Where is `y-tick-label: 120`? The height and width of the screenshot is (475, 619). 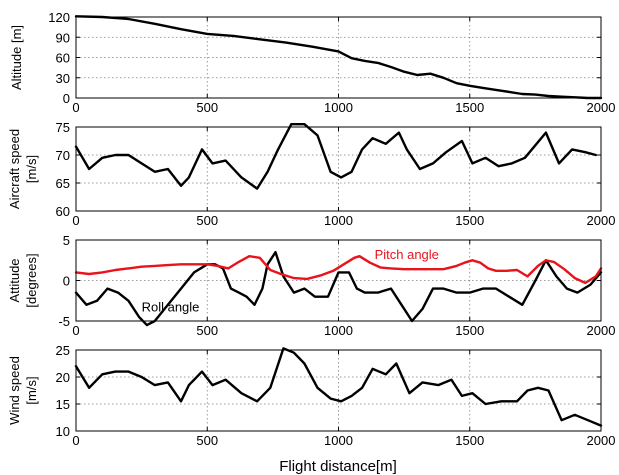
y-tick-label: 120 is located at coordinates (59, 17).